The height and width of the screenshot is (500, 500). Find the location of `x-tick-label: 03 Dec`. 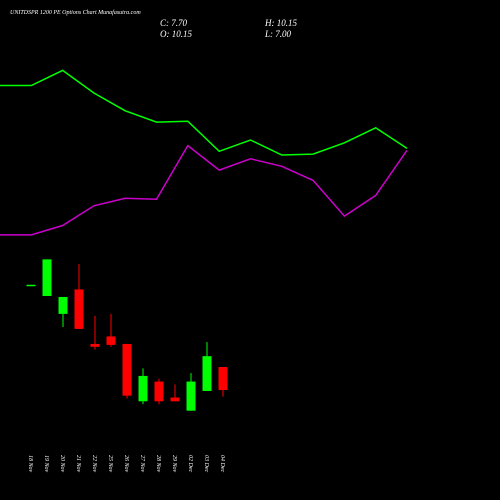

x-tick-label: 03 Dec is located at coordinates (206, 463).